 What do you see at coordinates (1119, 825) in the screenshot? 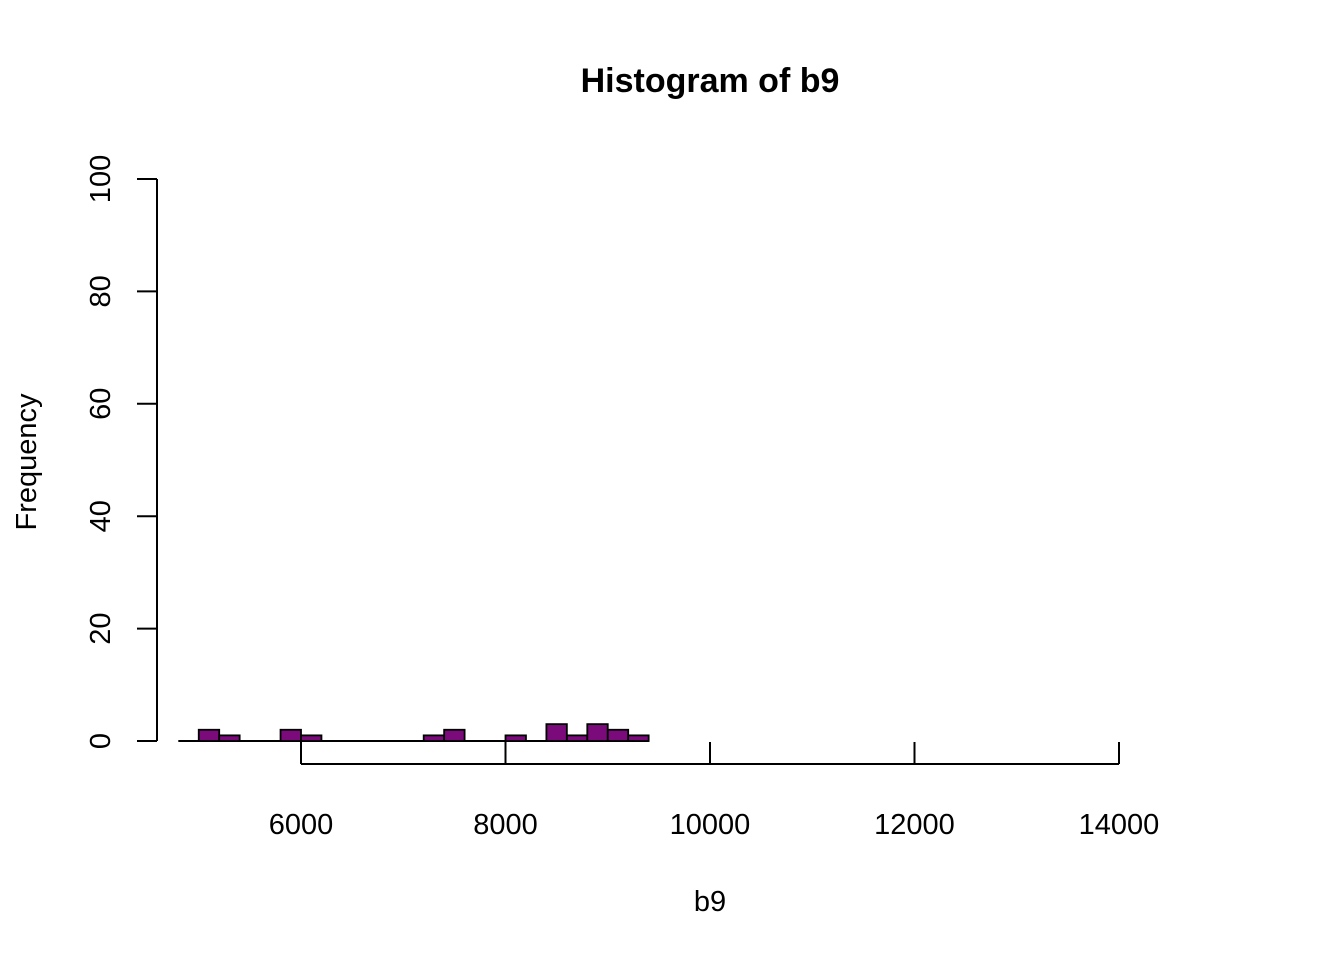
I see `x-tick-label: 14000` at bounding box center [1119, 825].